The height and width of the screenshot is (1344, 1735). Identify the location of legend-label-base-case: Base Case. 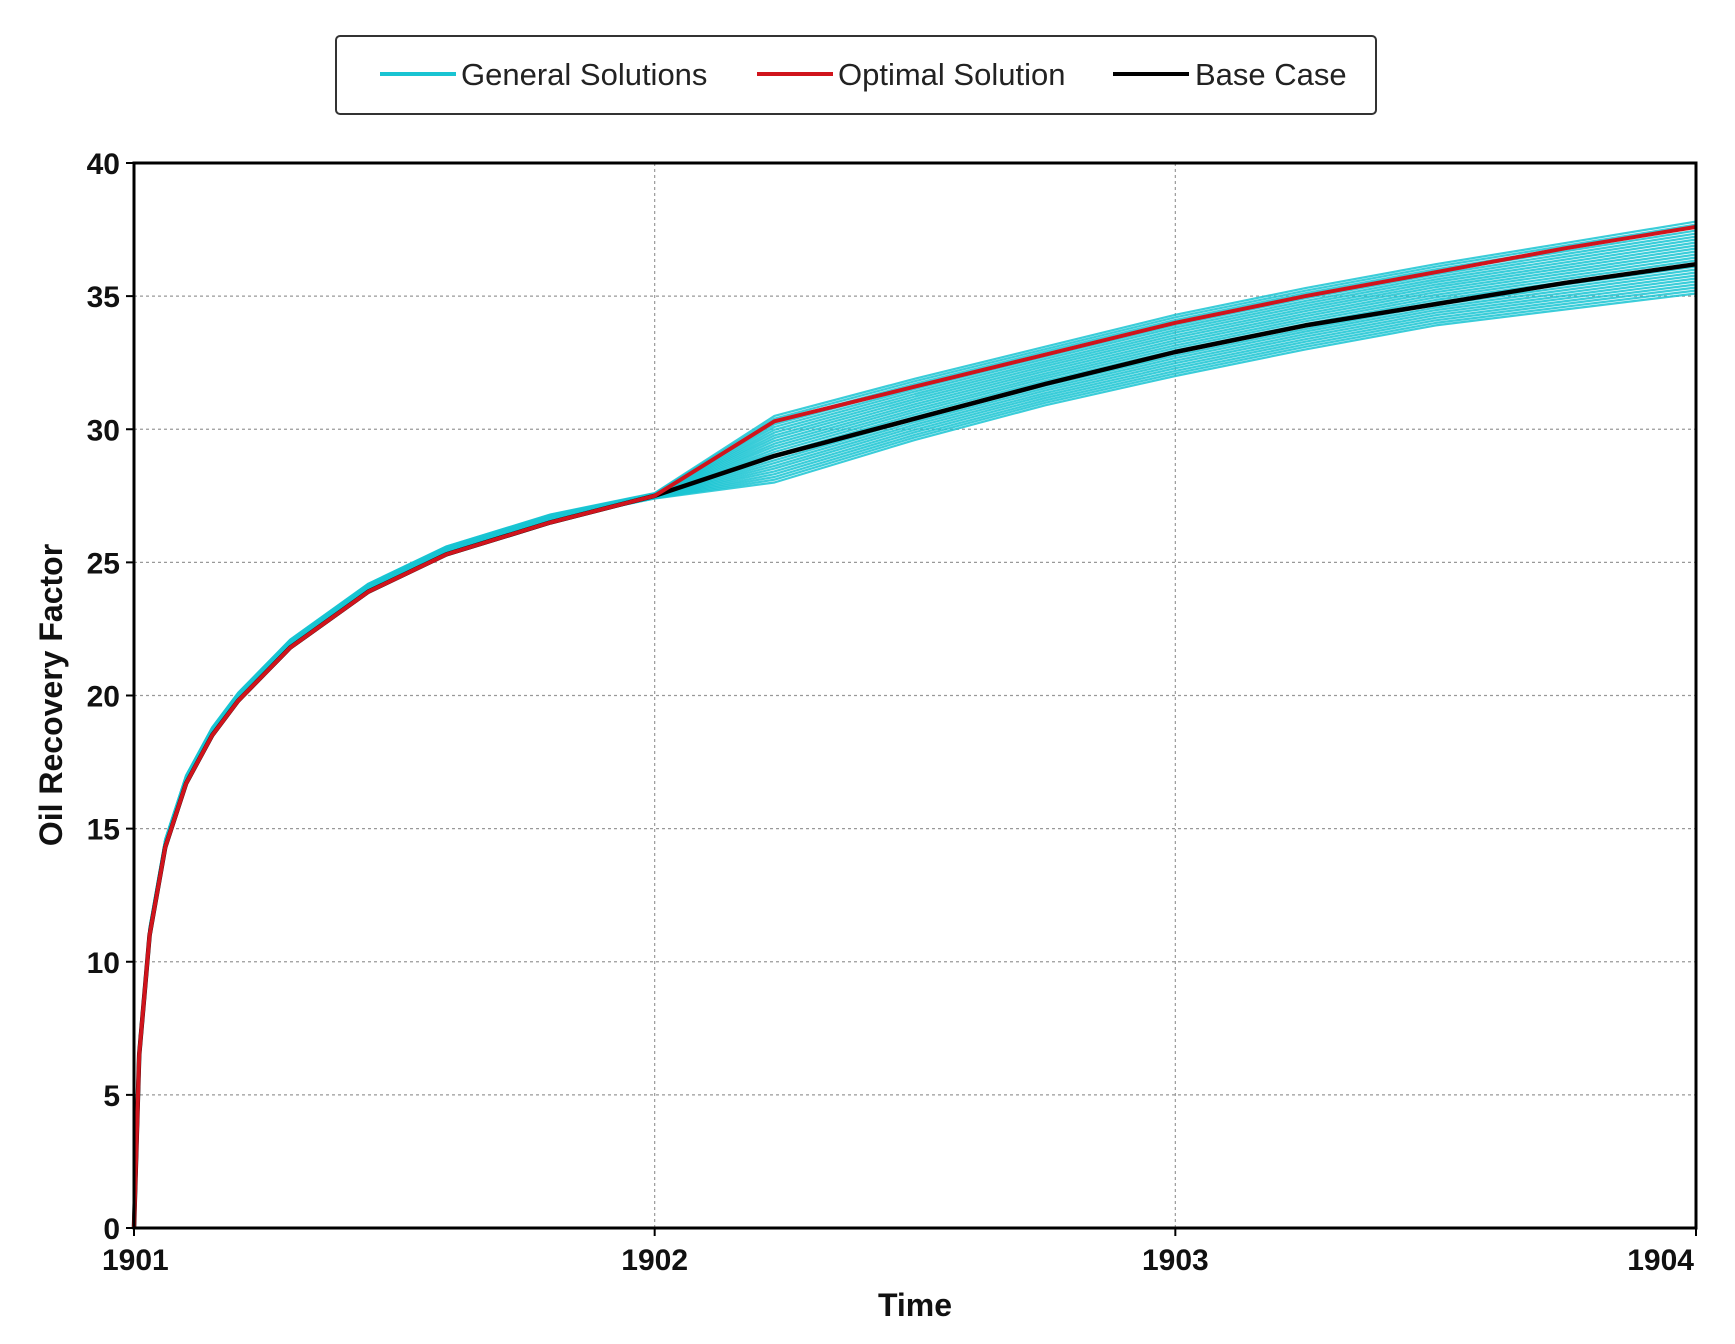
(1271, 74).